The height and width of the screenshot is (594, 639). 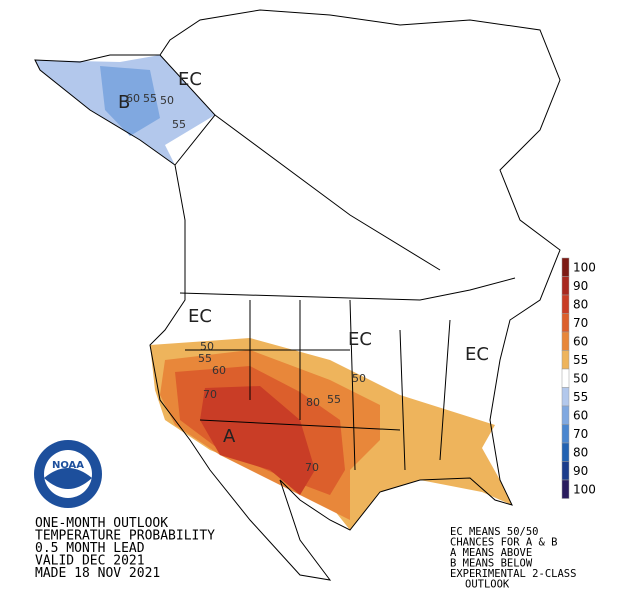 I want to click on logo-bird, so click(x=68, y=478).